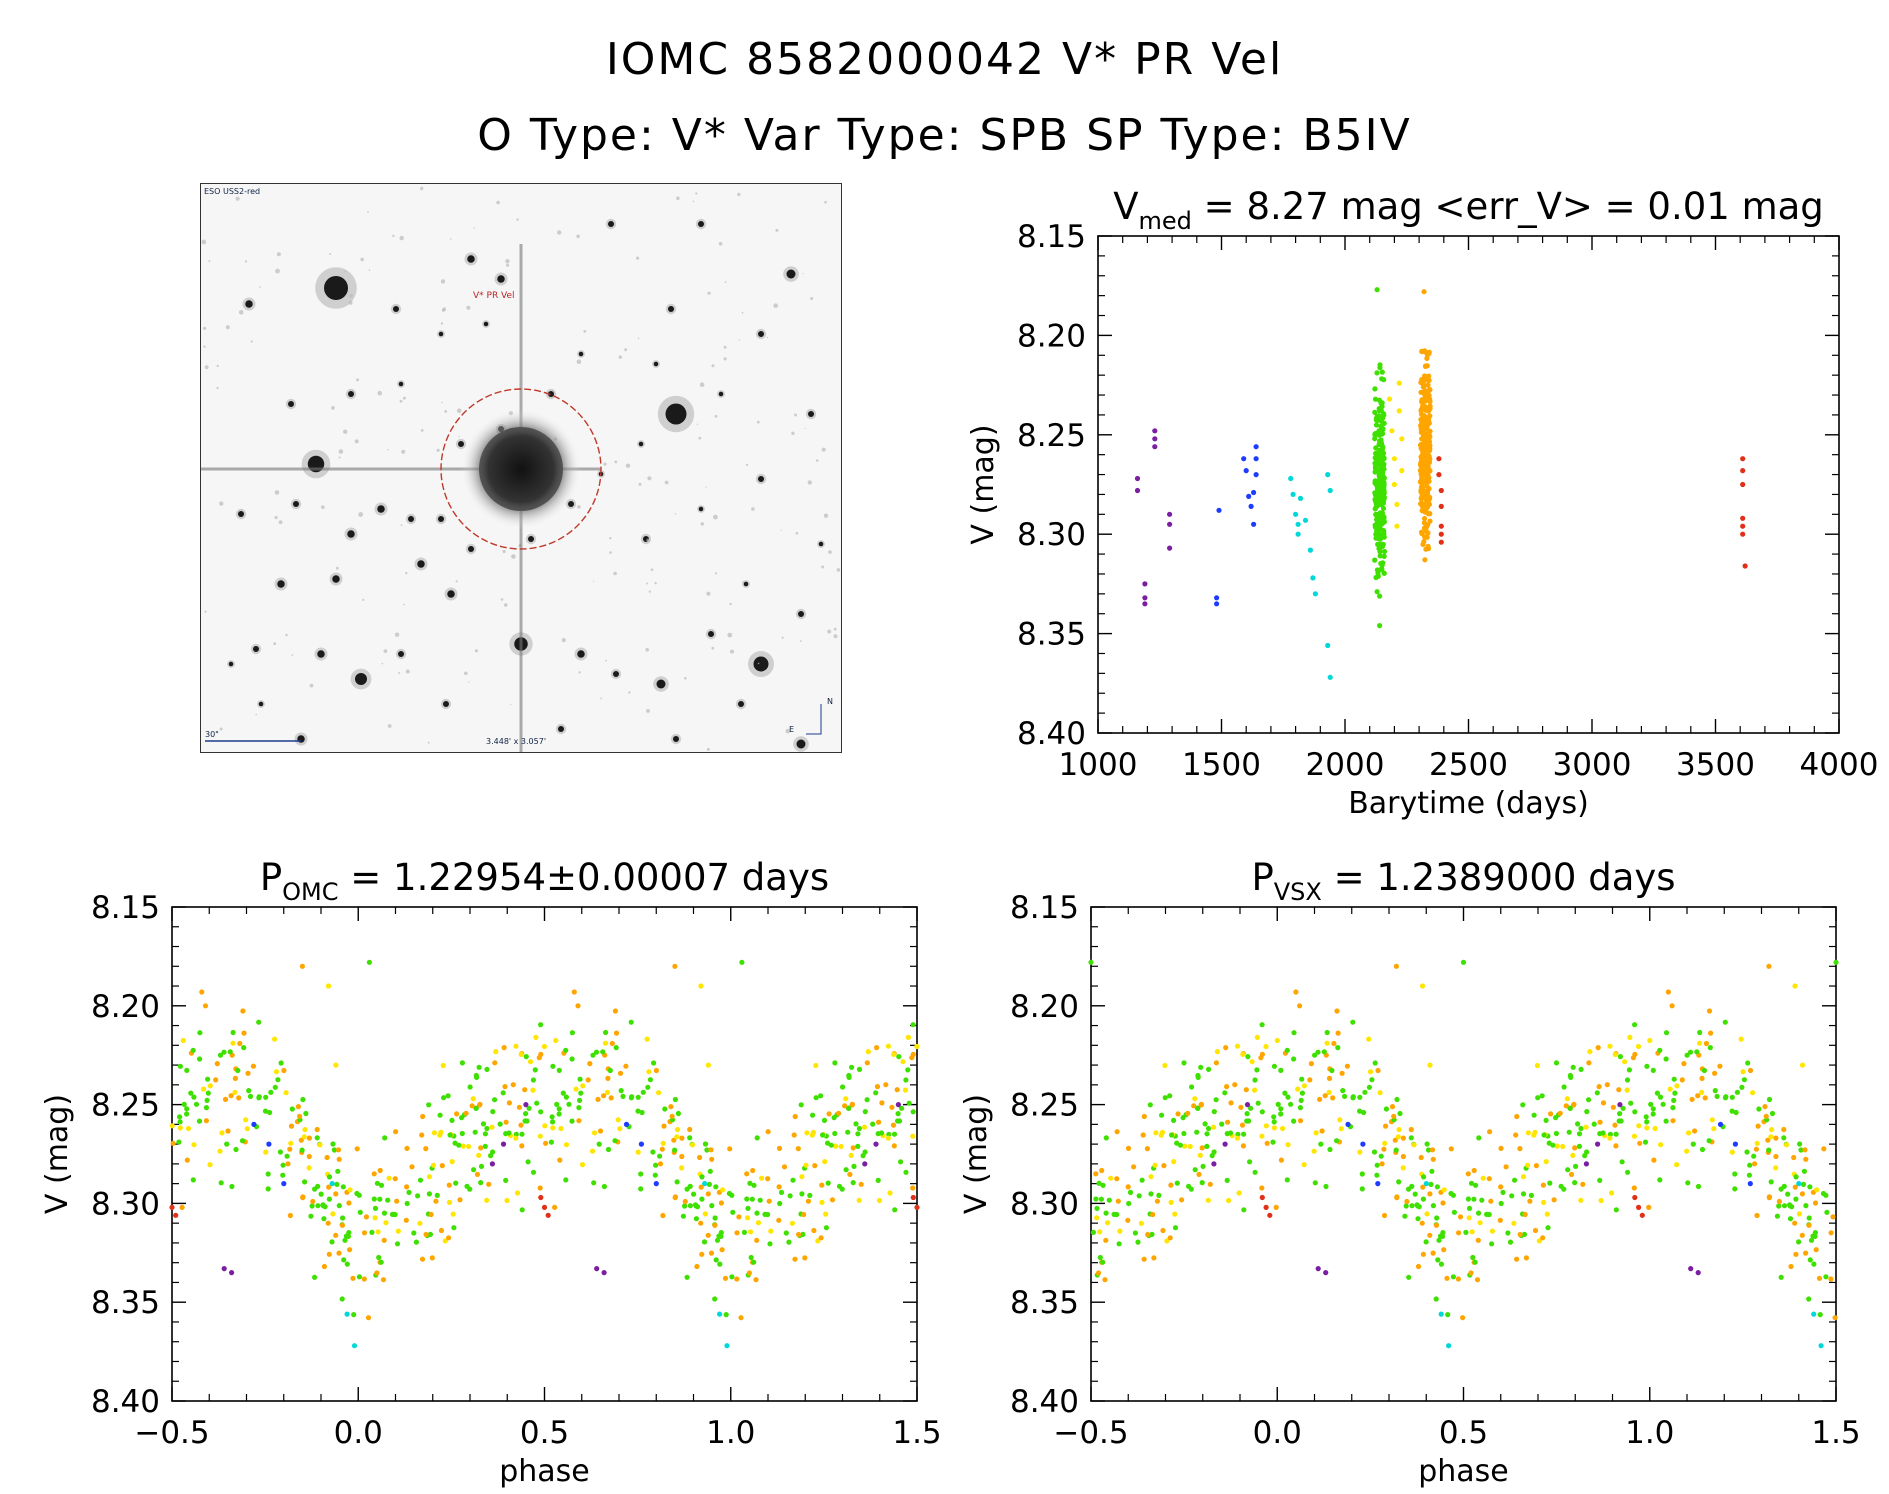  What do you see at coordinates (1441, 483) in the screenshot?
I see `data-points` at bounding box center [1441, 483].